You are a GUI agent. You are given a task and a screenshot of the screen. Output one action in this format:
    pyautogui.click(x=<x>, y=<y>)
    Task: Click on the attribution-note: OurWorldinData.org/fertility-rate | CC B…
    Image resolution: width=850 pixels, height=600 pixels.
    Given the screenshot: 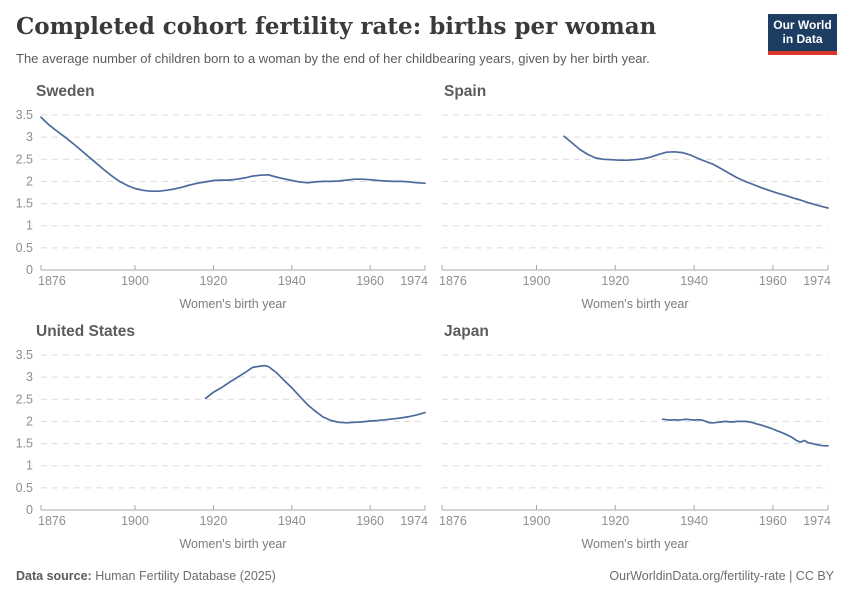 What is the action you would take?
    pyautogui.click(x=721, y=576)
    